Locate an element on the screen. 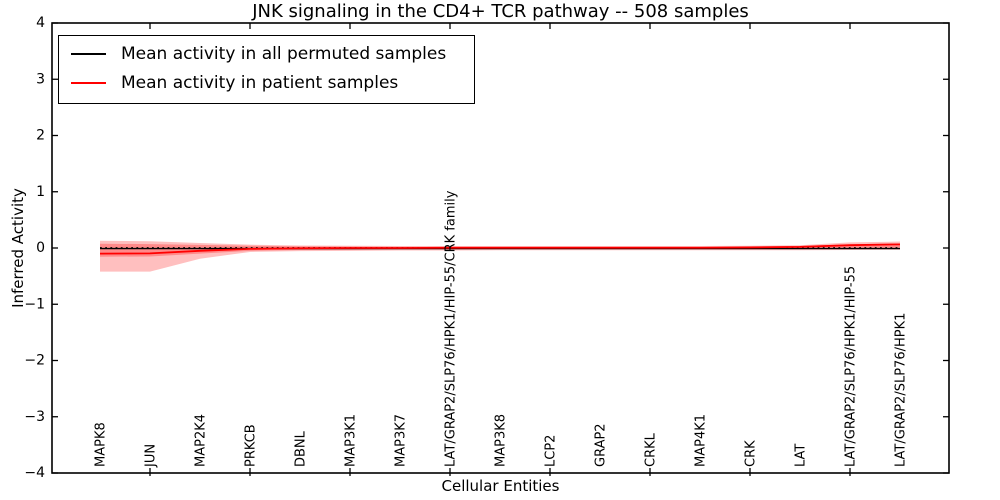  svg-text: 1 is located at coordinates (40, 192).